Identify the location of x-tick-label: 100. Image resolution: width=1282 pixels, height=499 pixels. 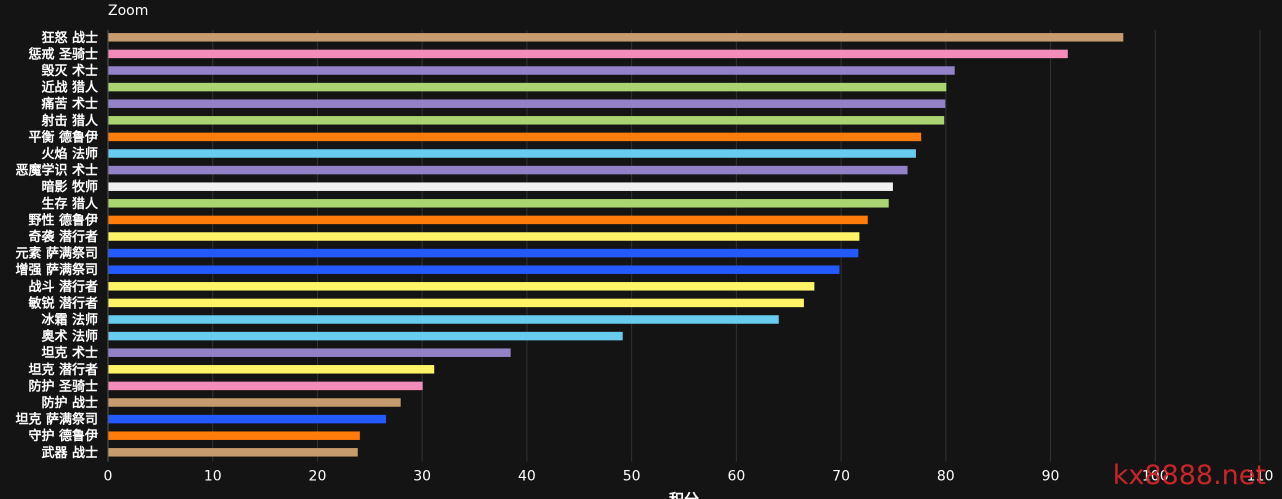
(1155, 477).